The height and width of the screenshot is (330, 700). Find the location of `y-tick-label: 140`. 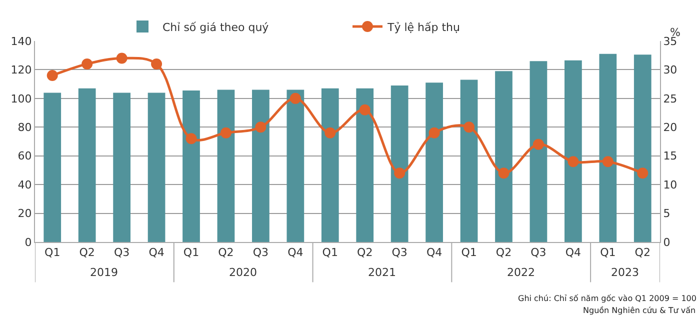

y-tick-label: 140 is located at coordinates (21, 41).